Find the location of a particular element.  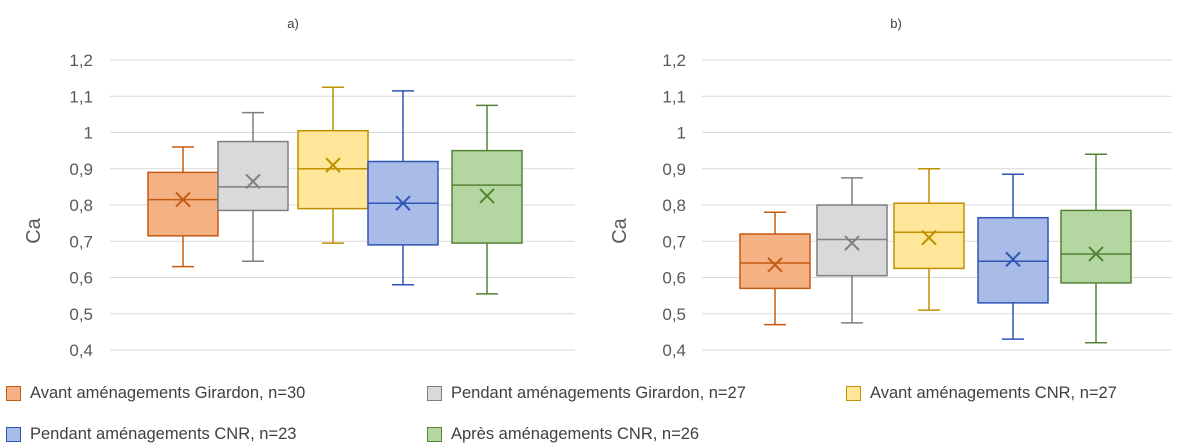

legend-label: Avant aménagements CNR, n=27 is located at coordinates (993, 393).